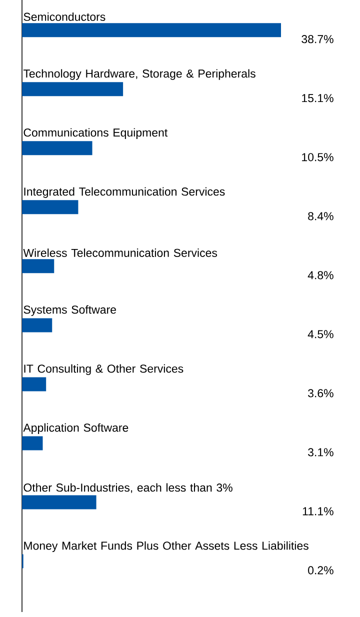 The height and width of the screenshot is (617, 360). I want to click on data-label: 8.4%, so click(321, 216).